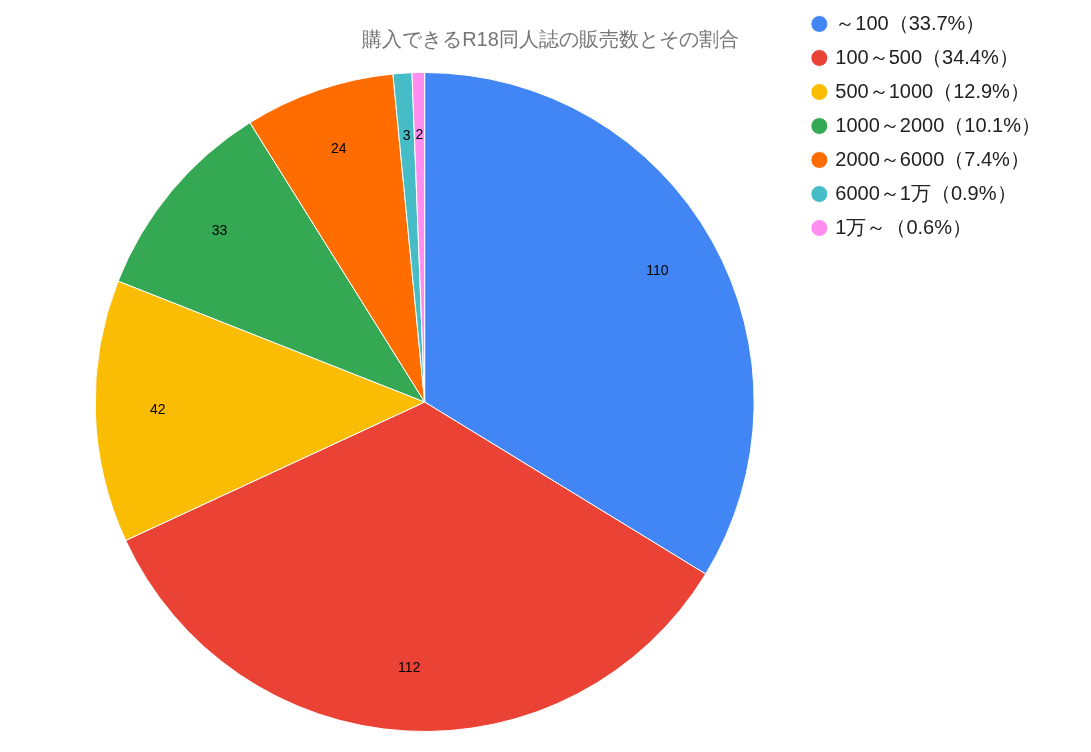 The image size is (1091, 752). What do you see at coordinates (338, 148) in the screenshot?
I see `data-label: 24` at bounding box center [338, 148].